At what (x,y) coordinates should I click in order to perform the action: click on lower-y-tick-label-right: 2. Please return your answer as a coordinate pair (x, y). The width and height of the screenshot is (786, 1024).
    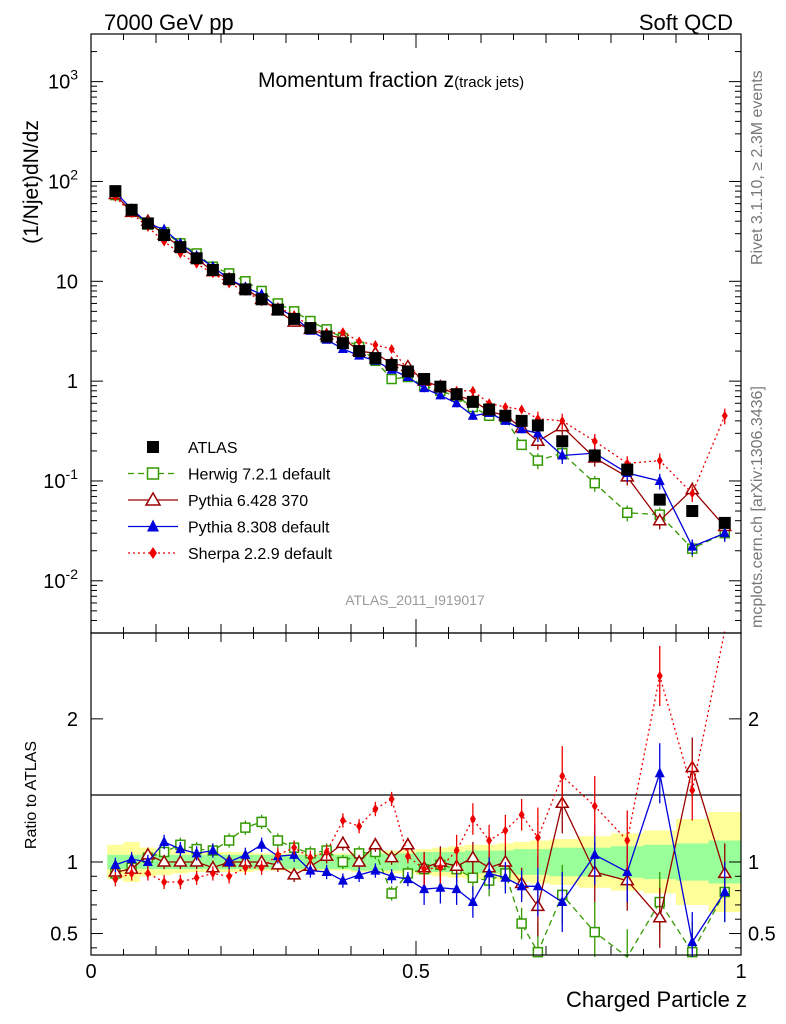
    Looking at the image, I should click on (753, 720).